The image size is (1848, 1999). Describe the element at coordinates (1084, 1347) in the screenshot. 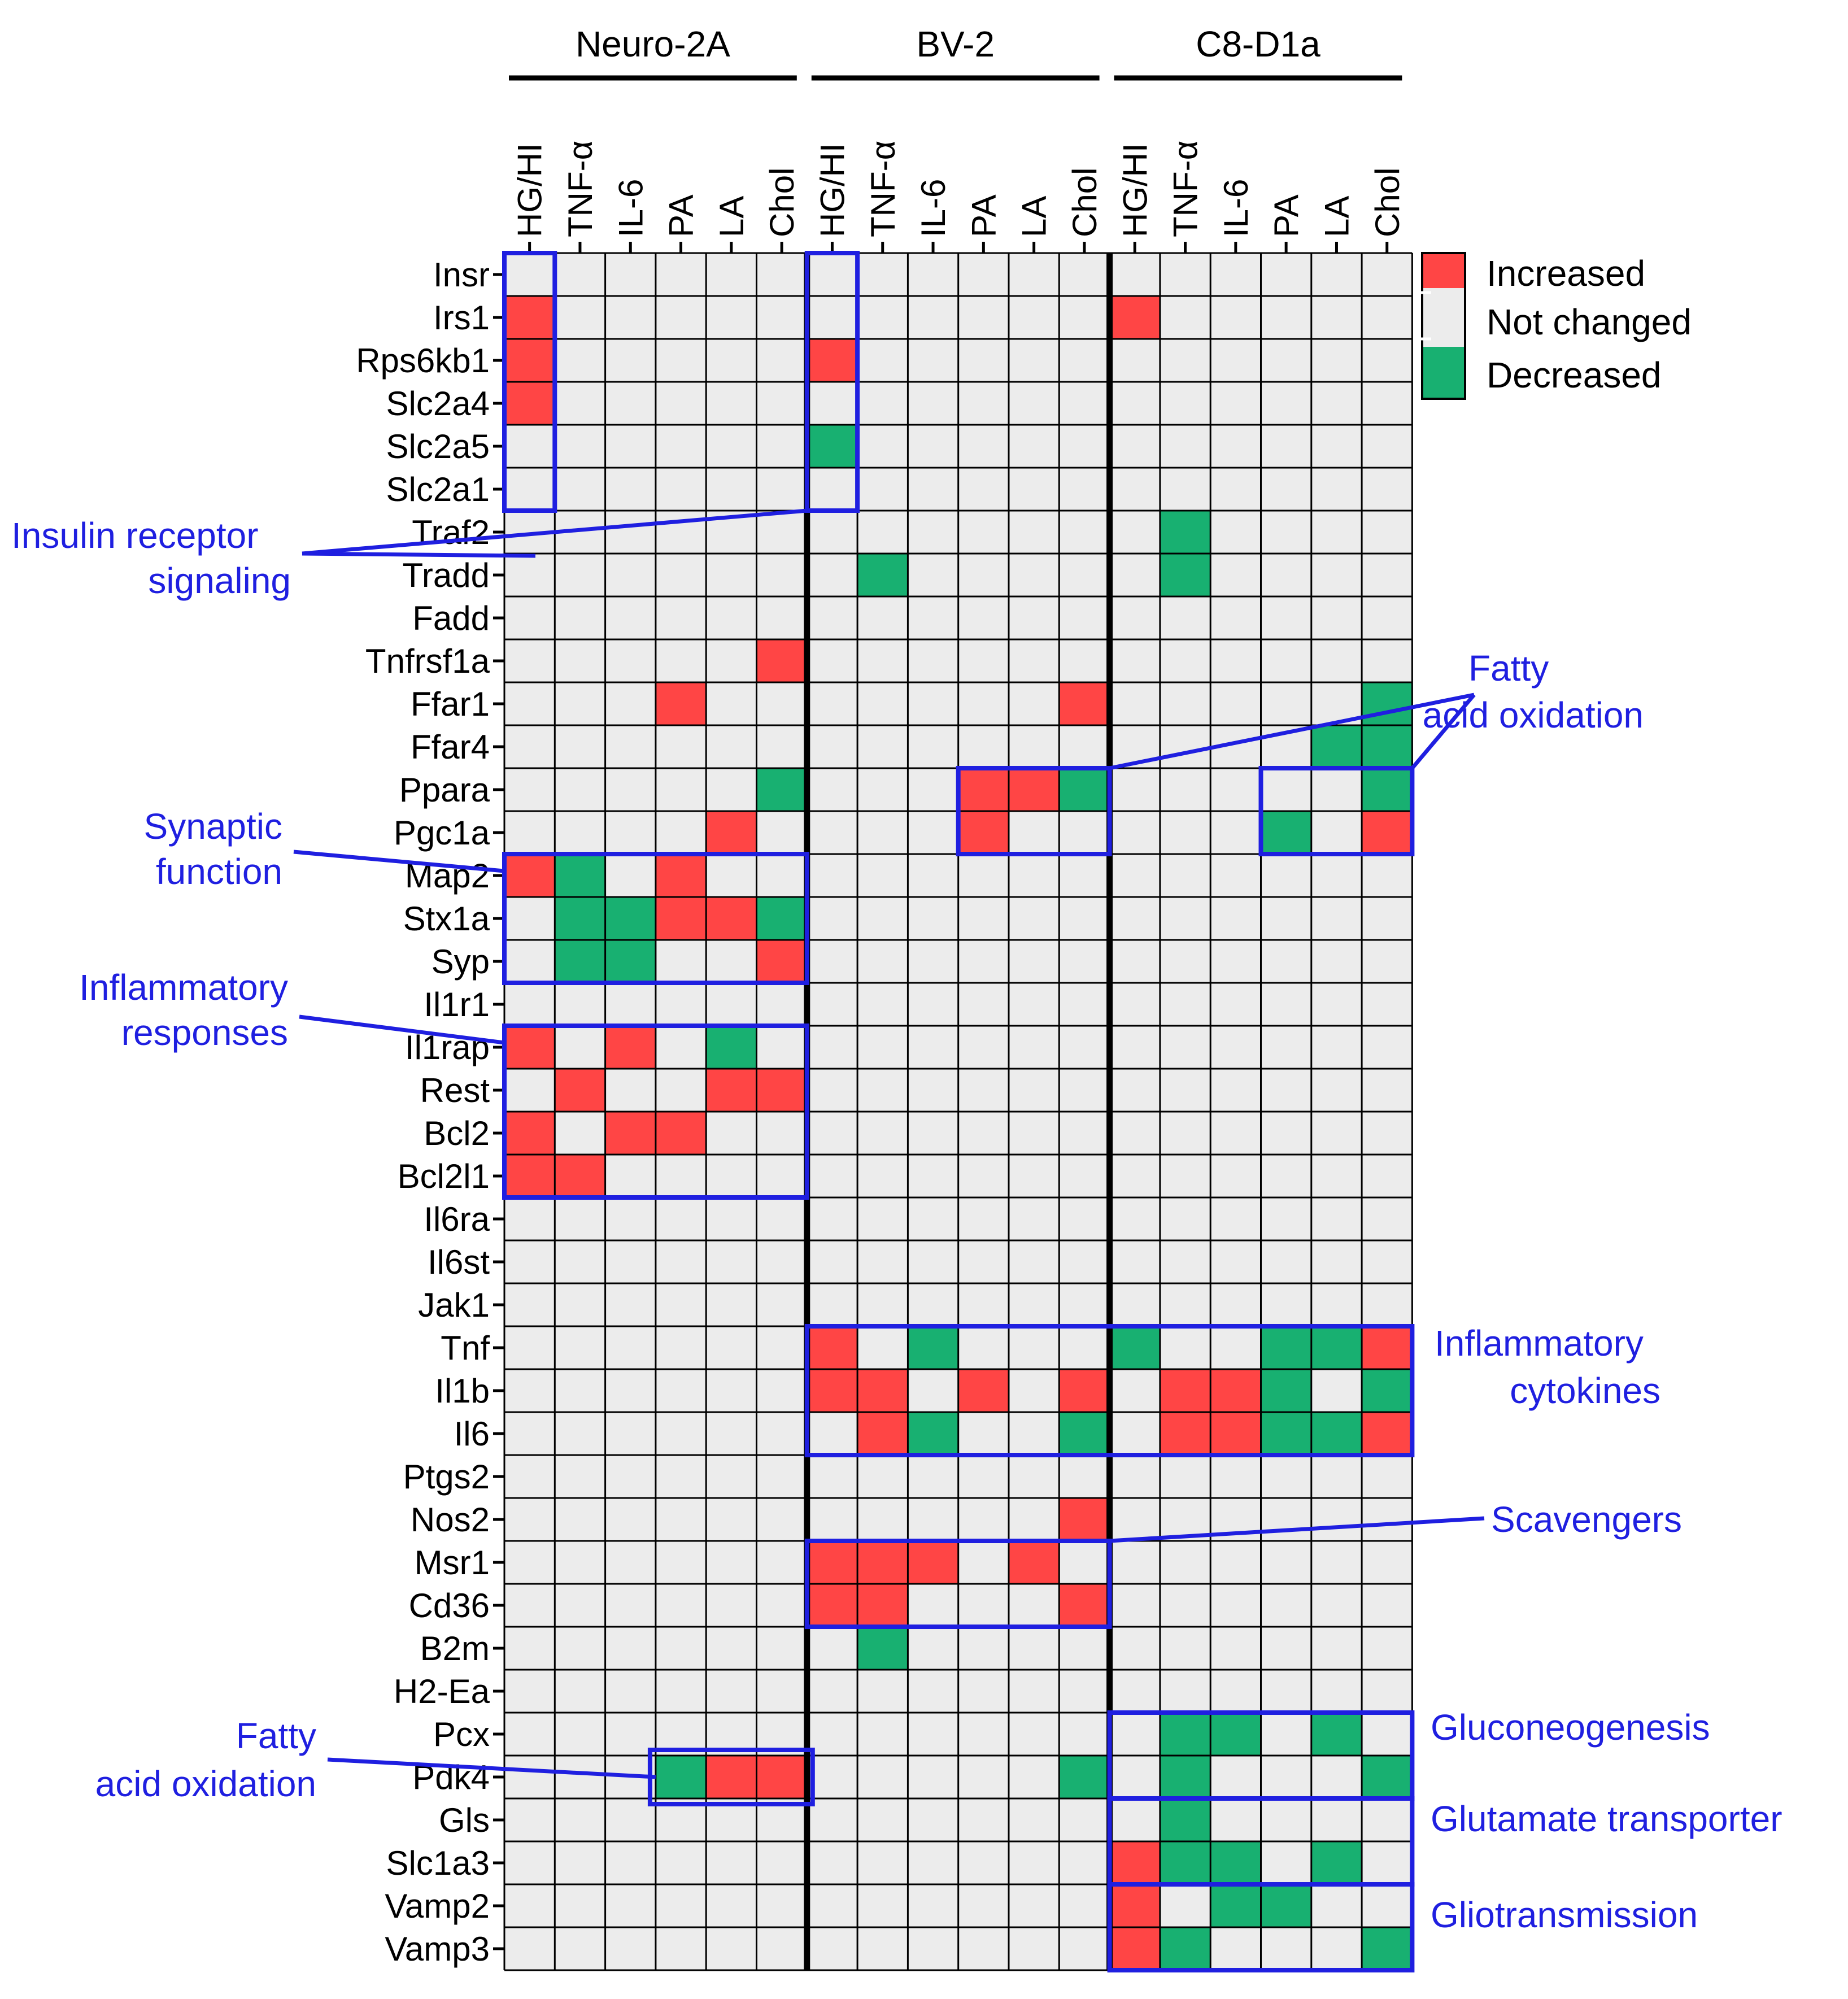

I see `cell-tnf-bv-2-chol` at that location.